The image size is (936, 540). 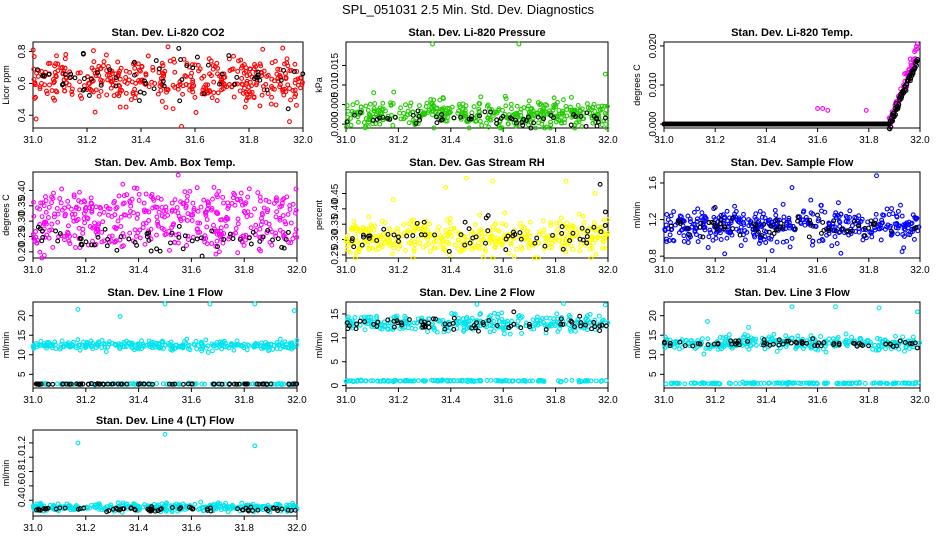 What do you see at coordinates (335, 193) in the screenshot?
I see `y-tick-label: 0.45` at bounding box center [335, 193].